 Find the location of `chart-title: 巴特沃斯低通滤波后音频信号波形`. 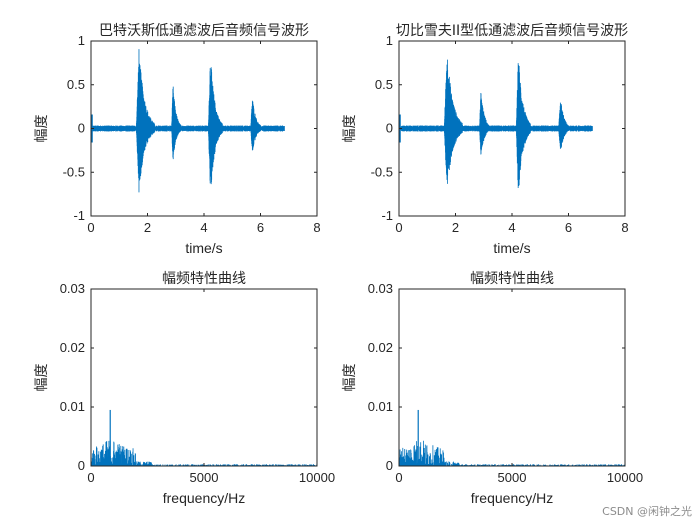

chart-title: 巴特沃斯低通滤波后音频信号波形 is located at coordinates (204, 30).